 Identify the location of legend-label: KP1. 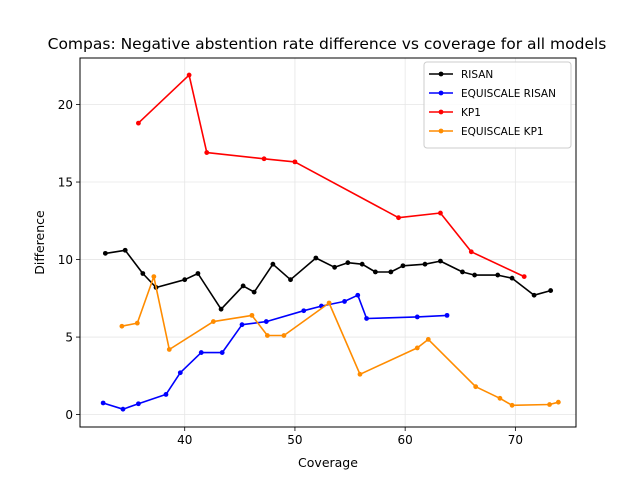
(471, 113).